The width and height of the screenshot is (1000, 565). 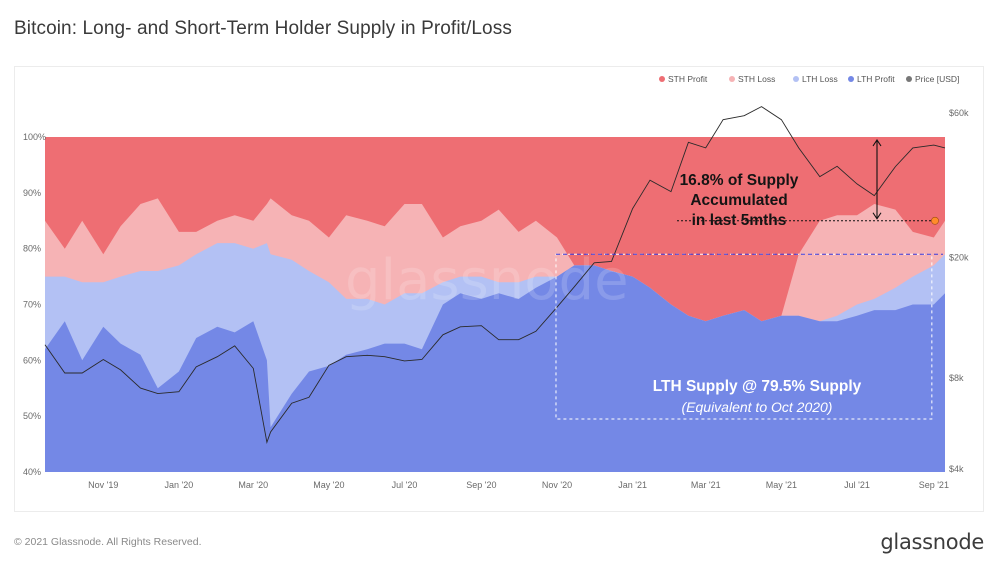 I want to click on y-right-tick-label: $20k, so click(x=959, y=257).